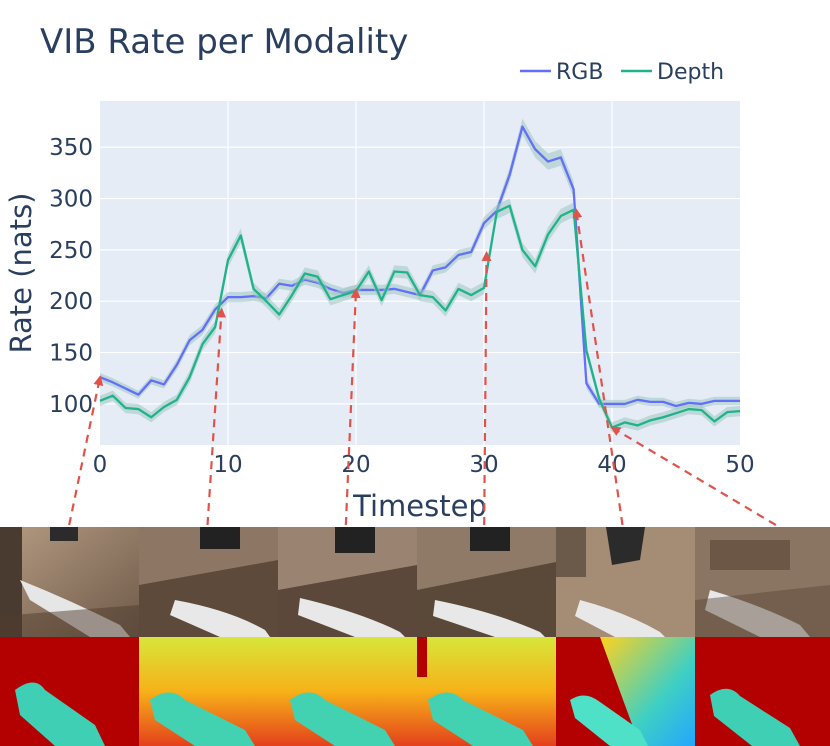  Describe the element at coordinates (690, 72) in the screenshot. I see `legend-label-depth: Depth` at that location.